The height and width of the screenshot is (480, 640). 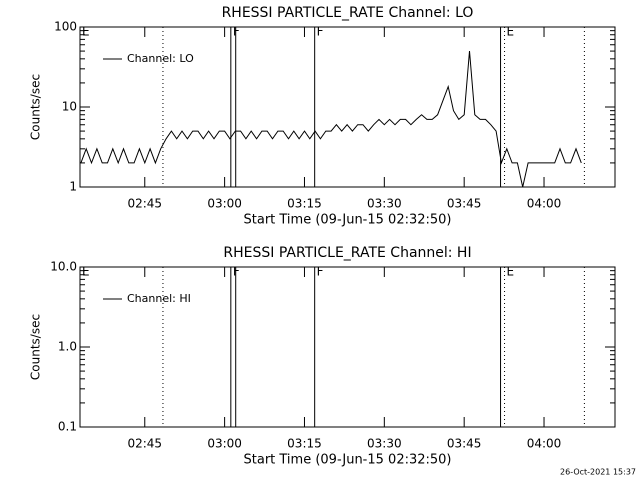 What do you see at coordinates (598, 472) in the screenshot?
I see `timestamp: 26-Oct-2021 15:37` at bounding box center [598, 472].